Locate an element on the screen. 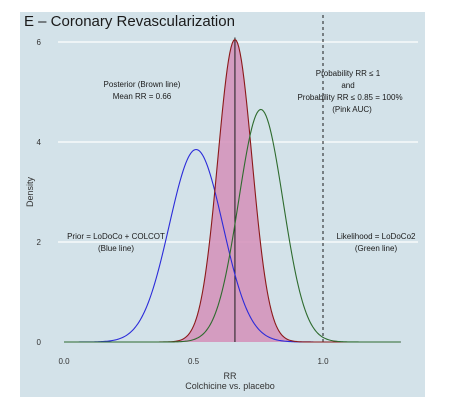 Image resolution: width=449 pixels, height=405 pixels. y-tick-label-6: 6 is located at coordinates (39, 42).